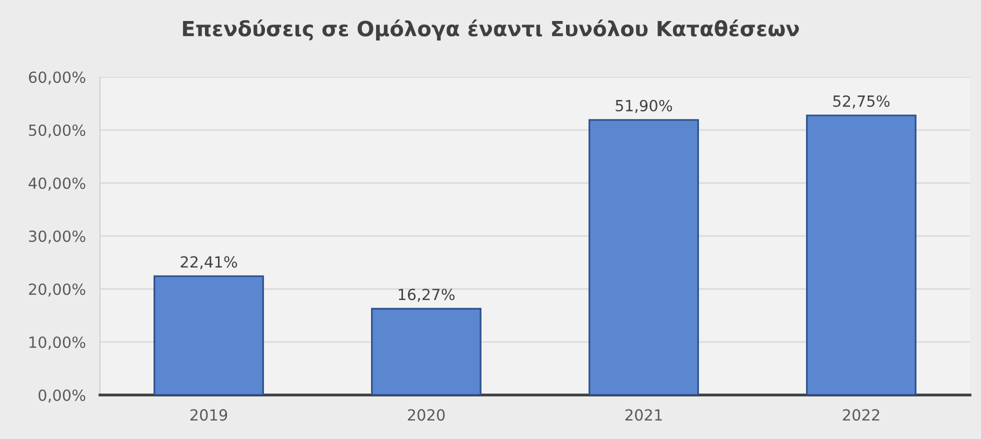  I want to click on data-label: 22,41%, so click(209, 263).